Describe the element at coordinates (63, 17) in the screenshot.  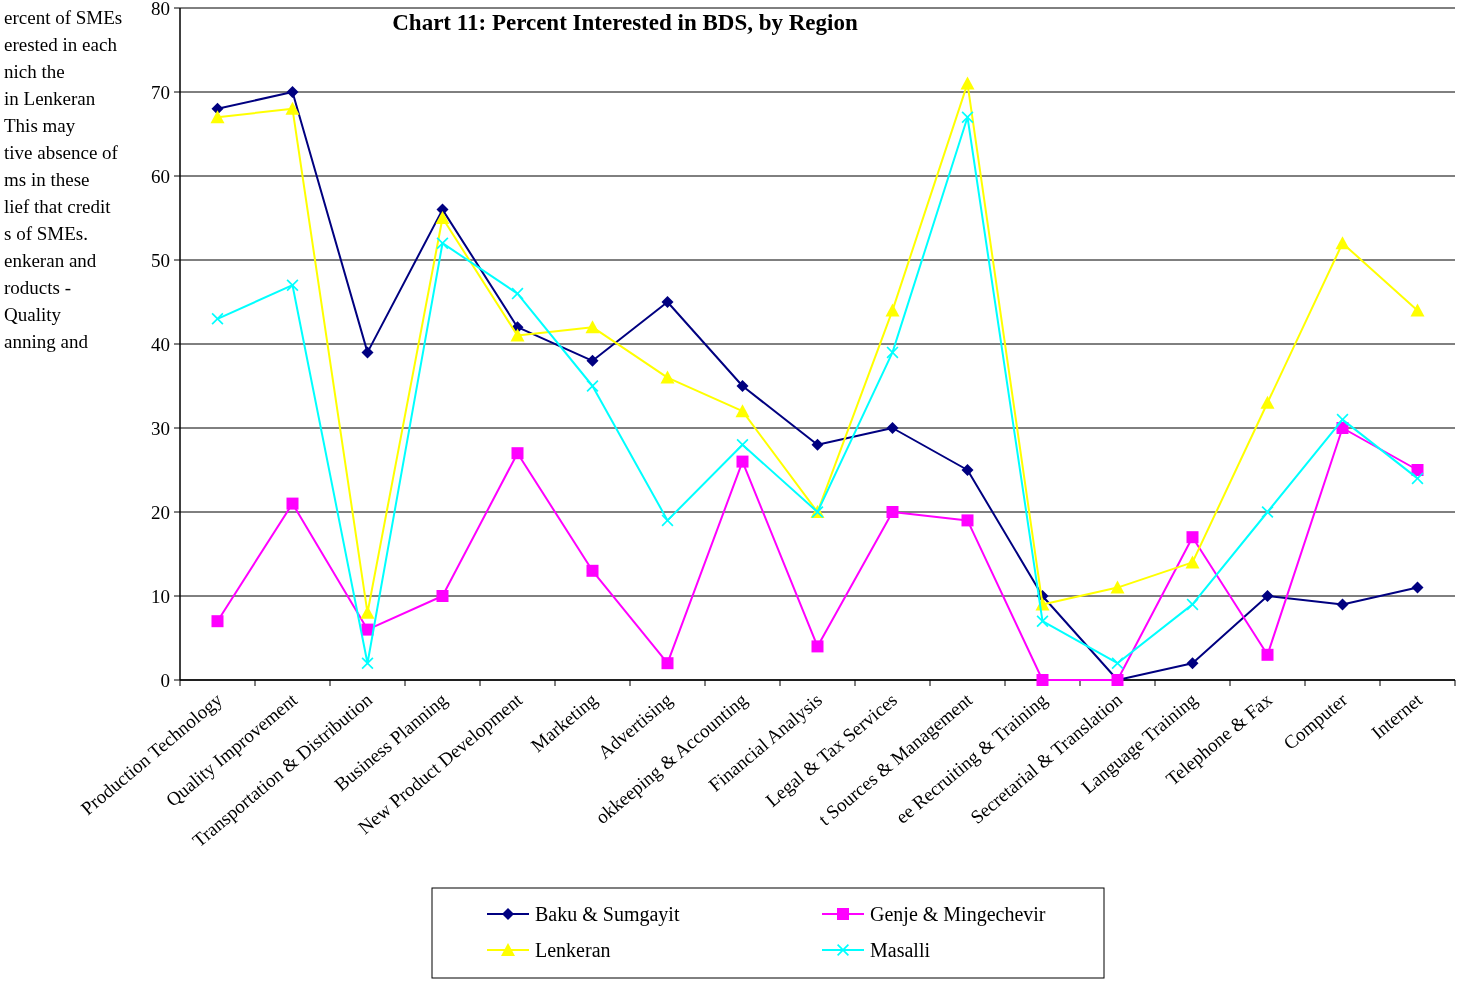
I see `text: ercent of SMEs` at that location.